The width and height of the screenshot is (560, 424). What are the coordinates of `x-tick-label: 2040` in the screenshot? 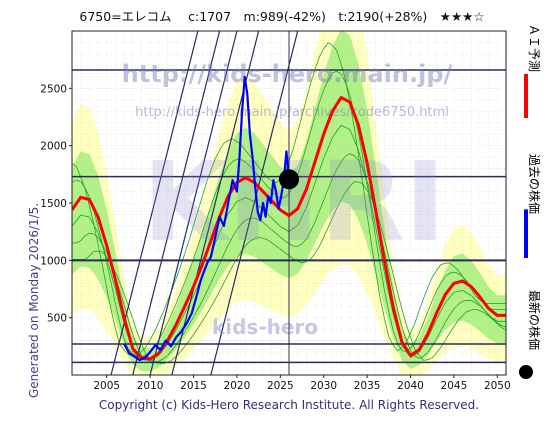 It's located at (410, 386).